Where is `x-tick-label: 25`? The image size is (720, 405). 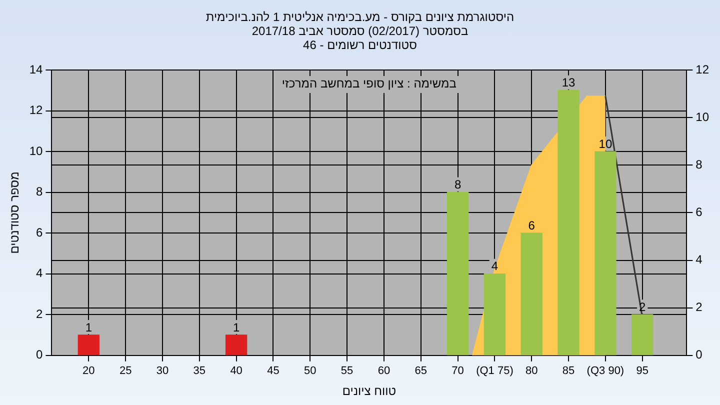
x-tick-label: 25 is located at coordinates (125, 371).